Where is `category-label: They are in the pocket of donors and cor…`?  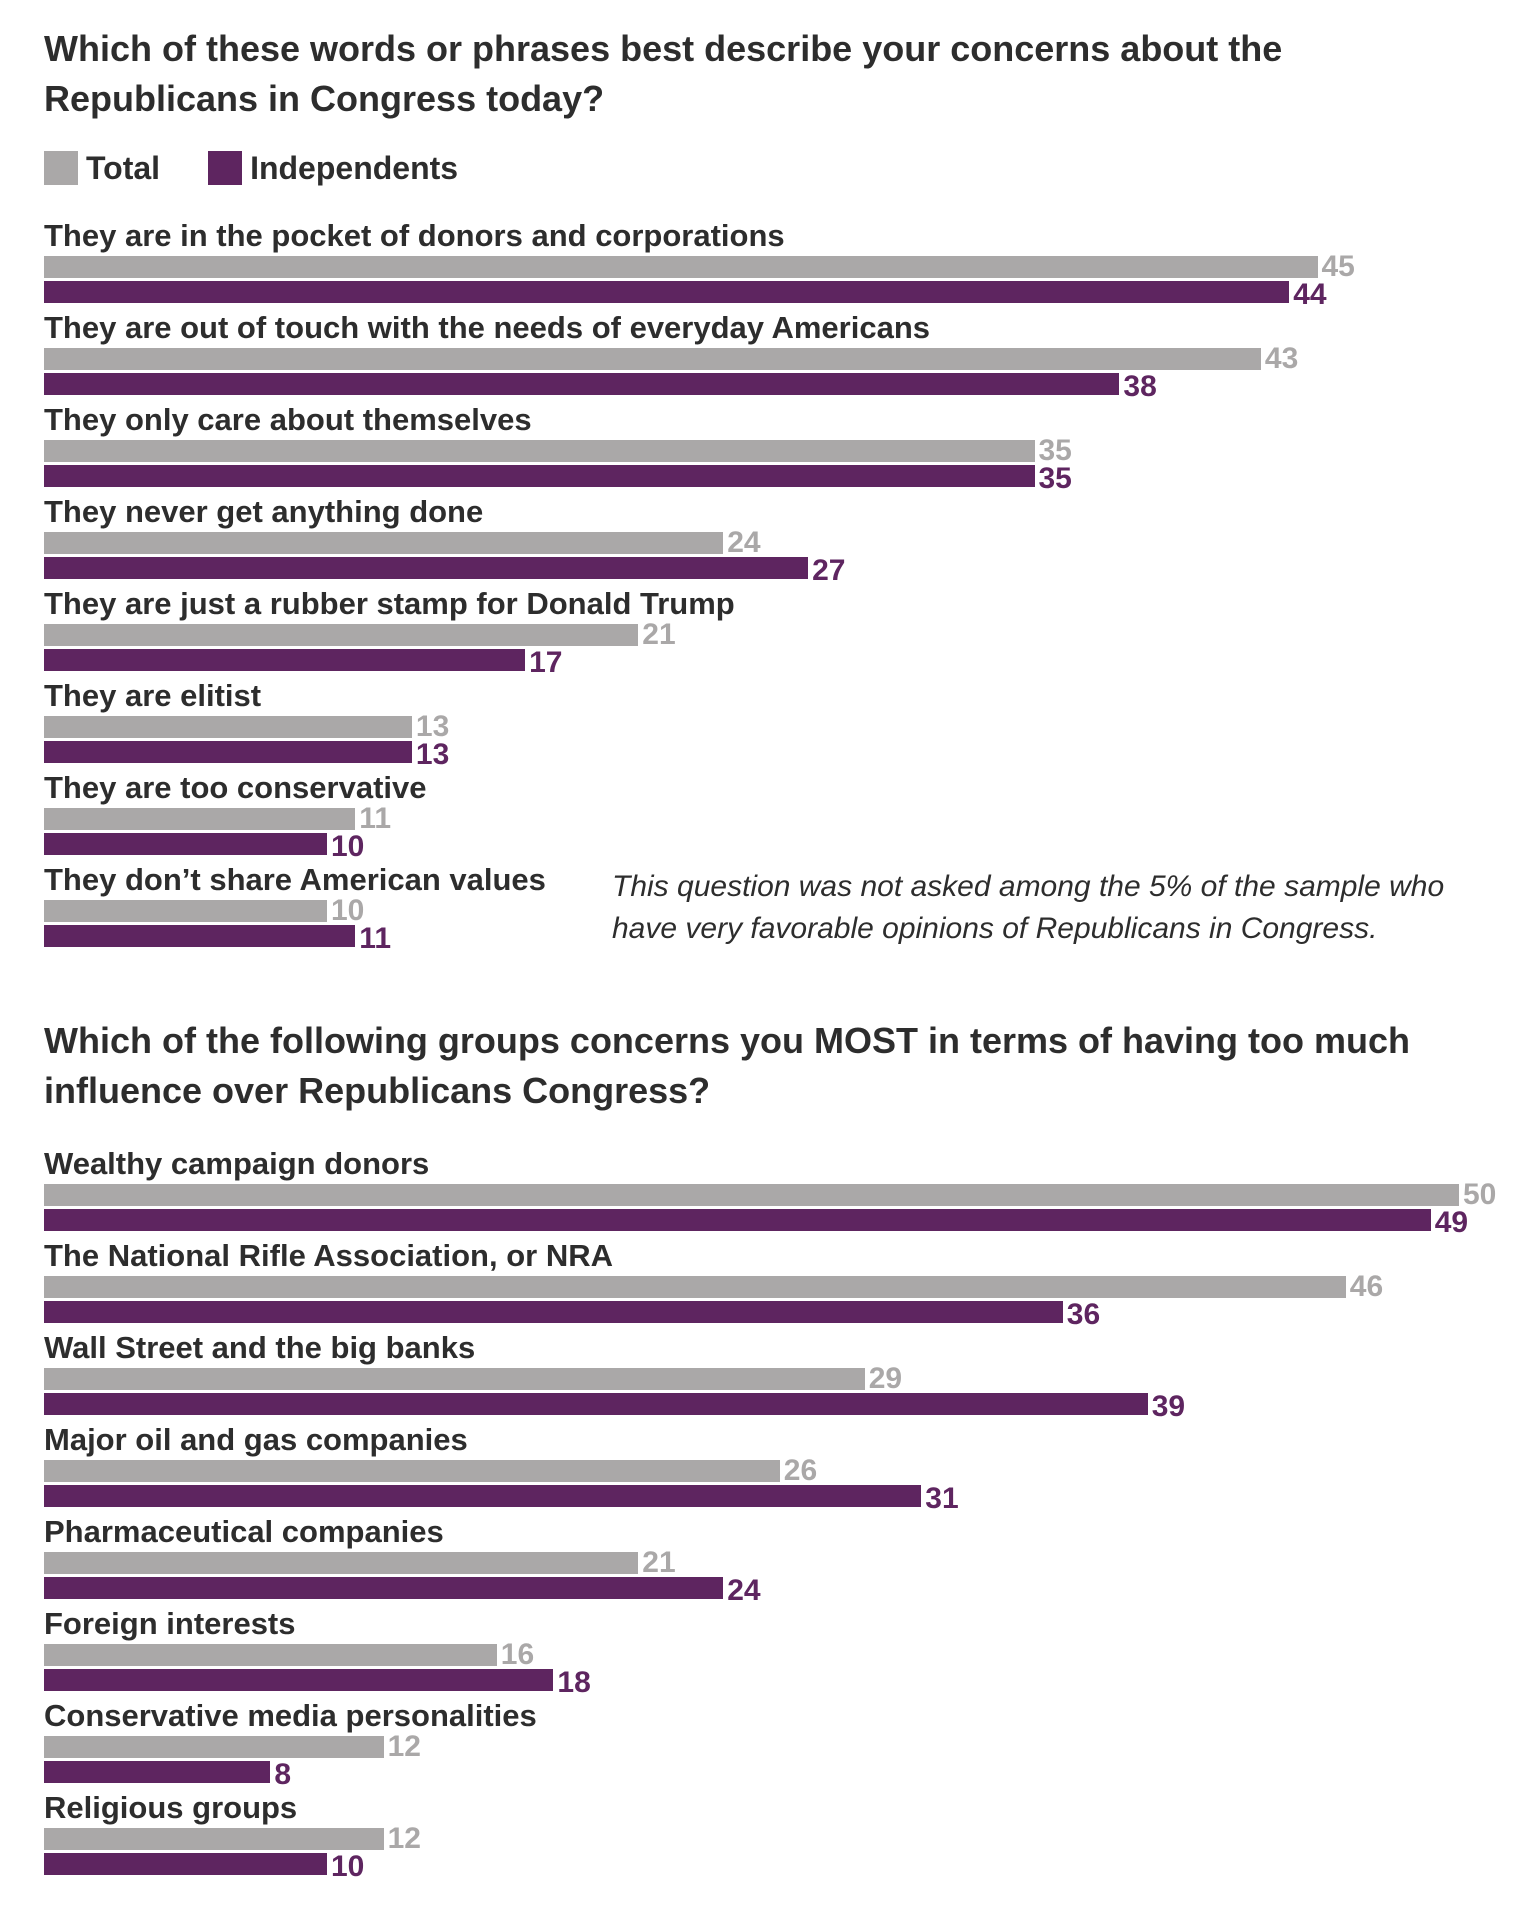 category-label: They are in the pocket of donors and cor… is located at coordinates (414, 235).